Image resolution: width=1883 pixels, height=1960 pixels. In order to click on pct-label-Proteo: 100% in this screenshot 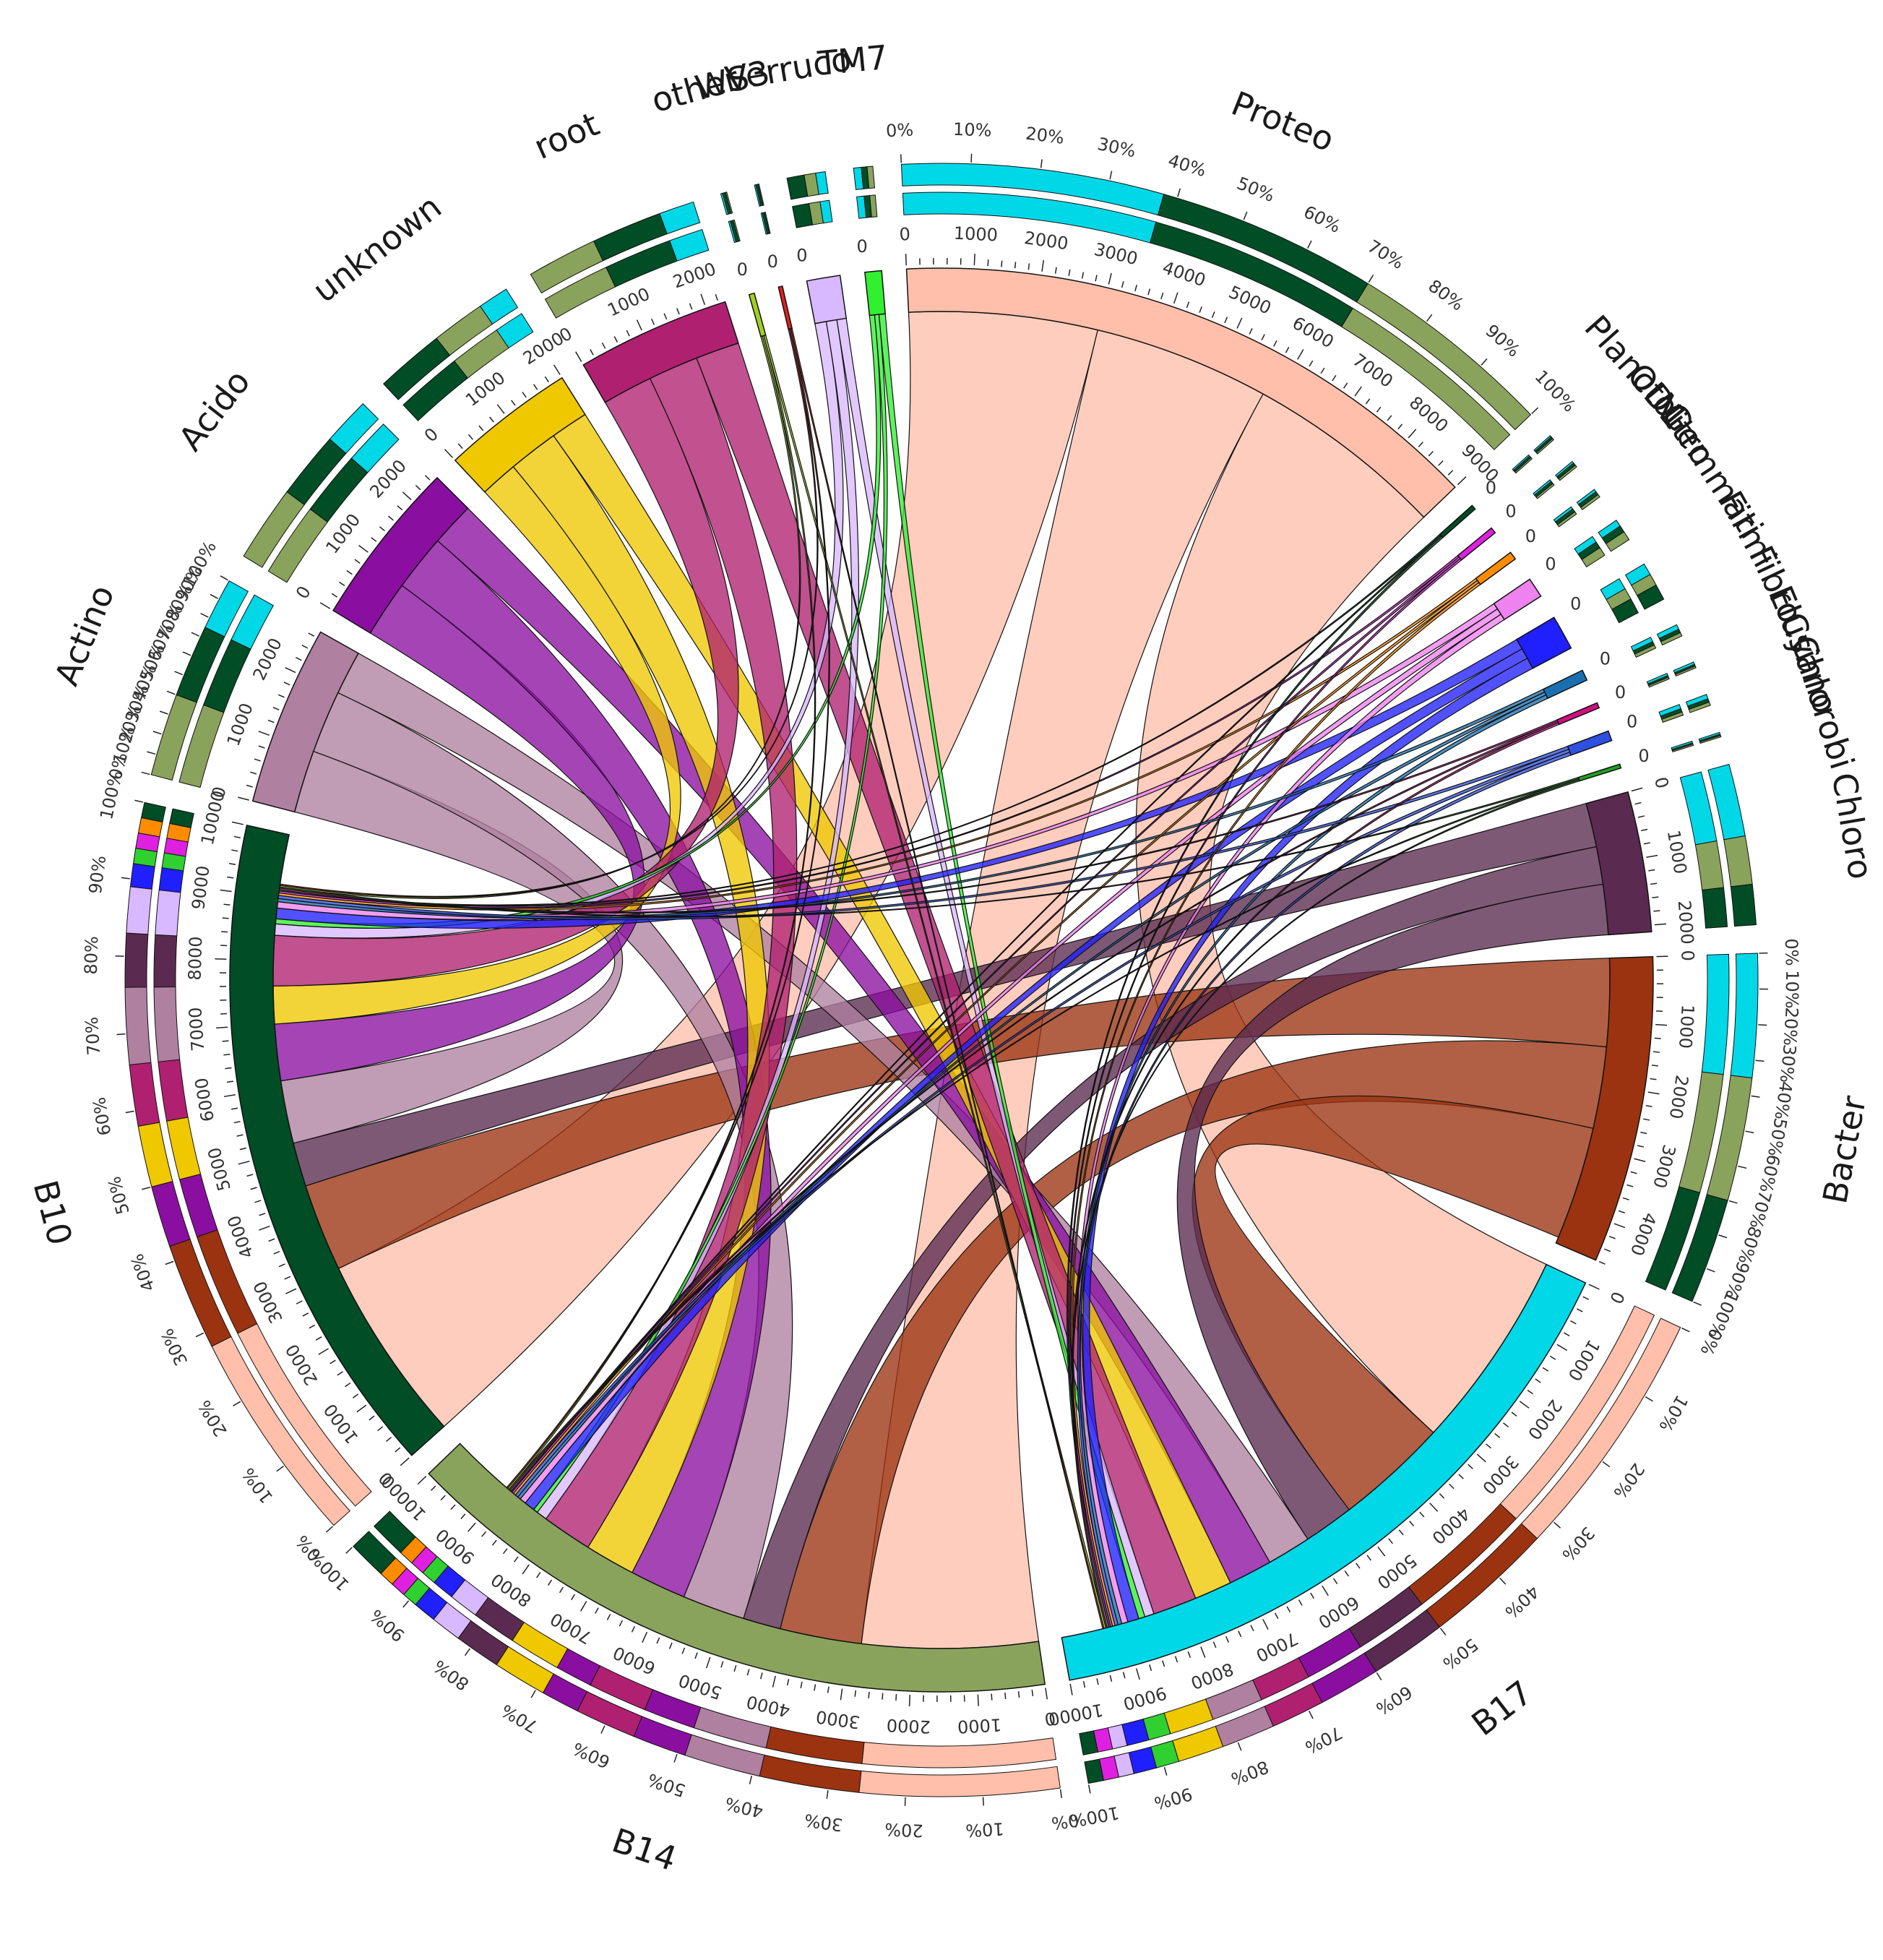, I will do `click(1555, 391)`.